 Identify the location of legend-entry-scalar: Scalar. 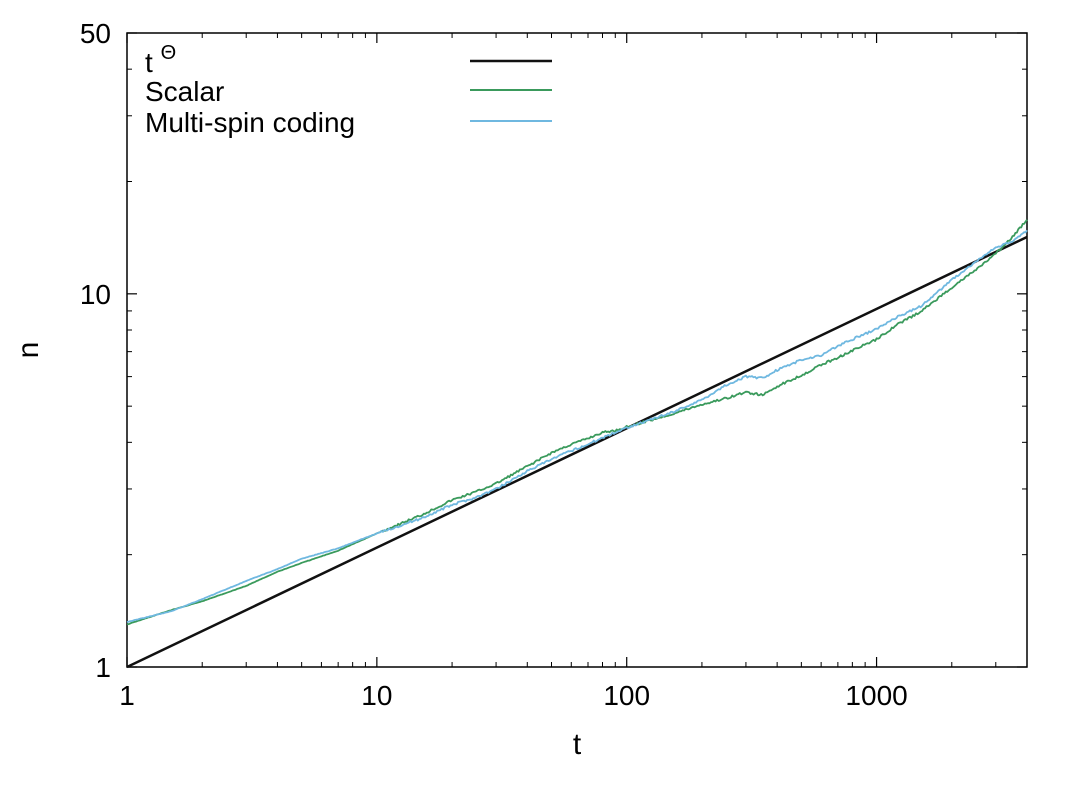
(348, 91).